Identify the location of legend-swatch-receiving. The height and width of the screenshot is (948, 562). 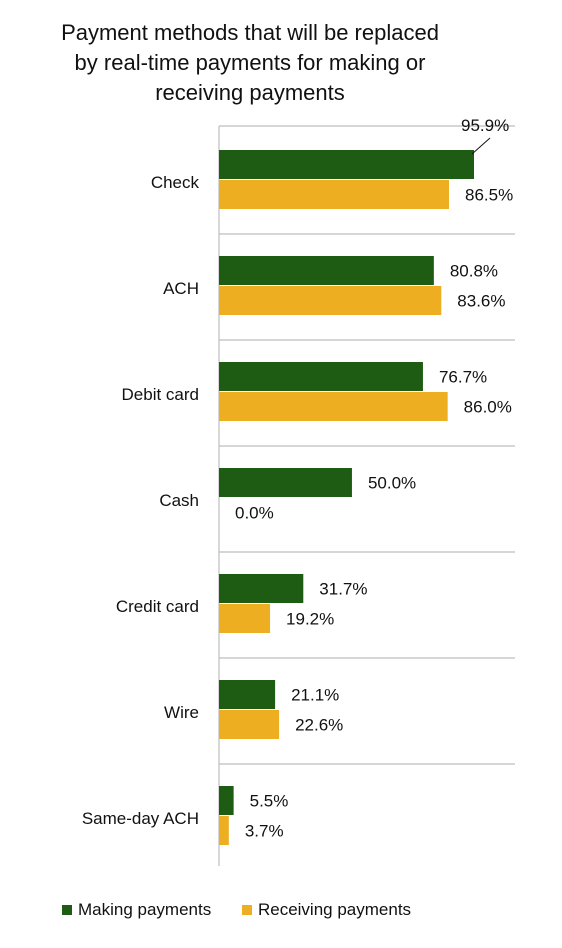
(246, 910).